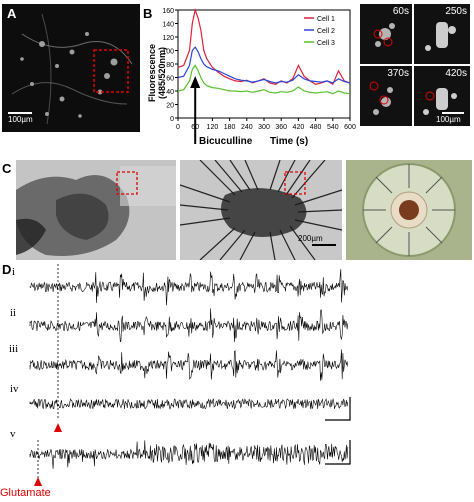 This screenshot has width=474, height=502. I want to click on chart-ylabel-wrap: Fluorescence (485/520nm), so click(157, 70).